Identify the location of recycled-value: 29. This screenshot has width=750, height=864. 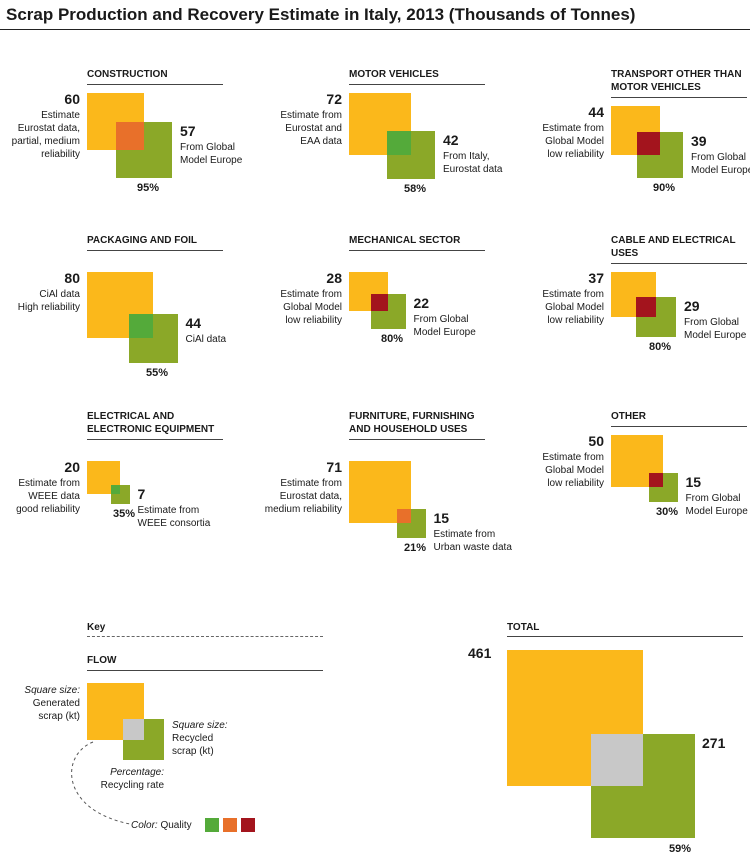
(692, 306).